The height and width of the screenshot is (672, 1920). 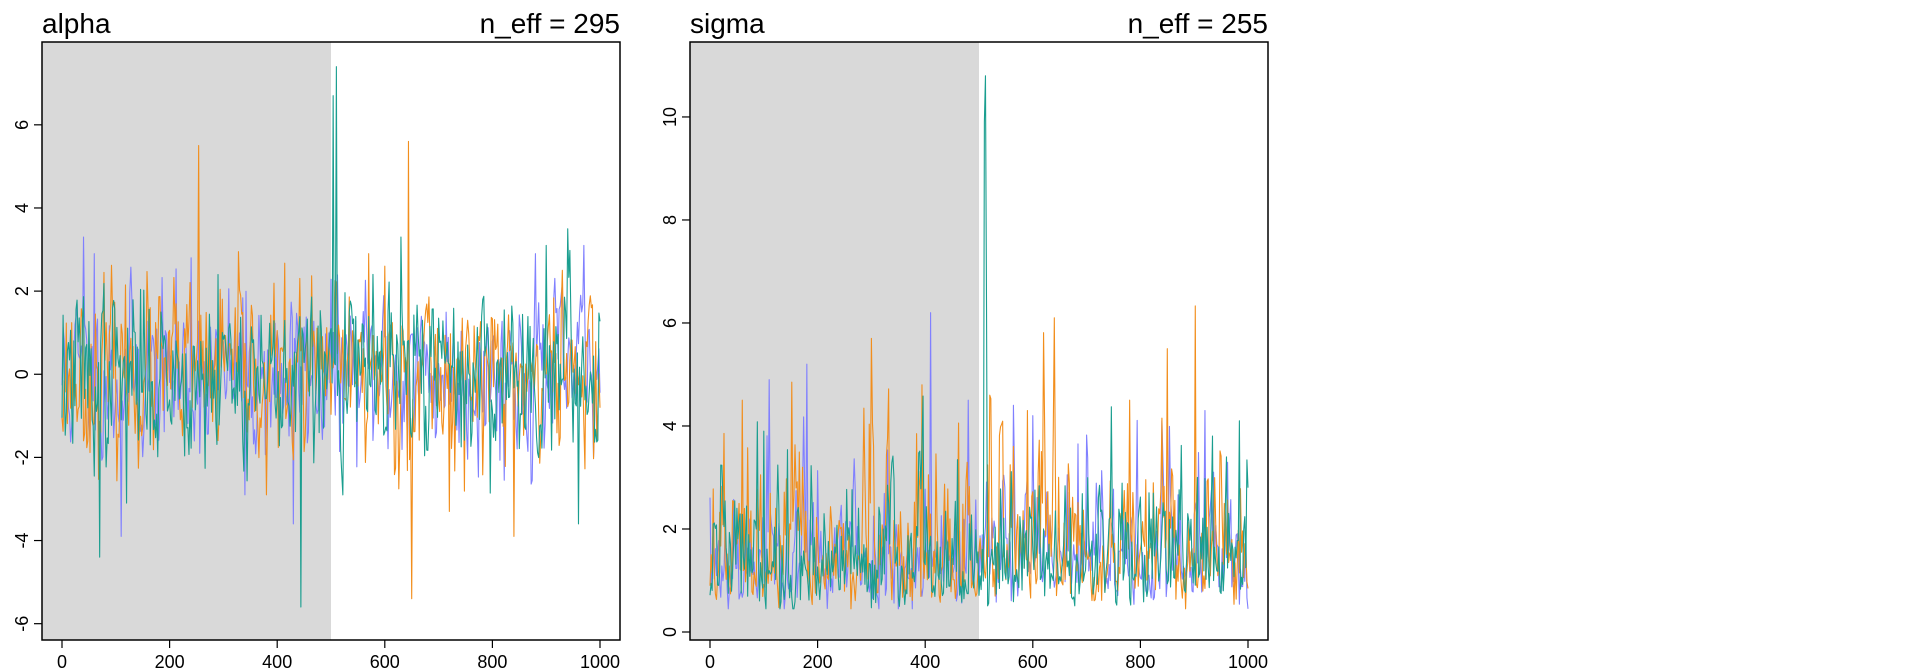 I want to click on y-tick-label-alpha--6: -6, so click(x=22, y=624).